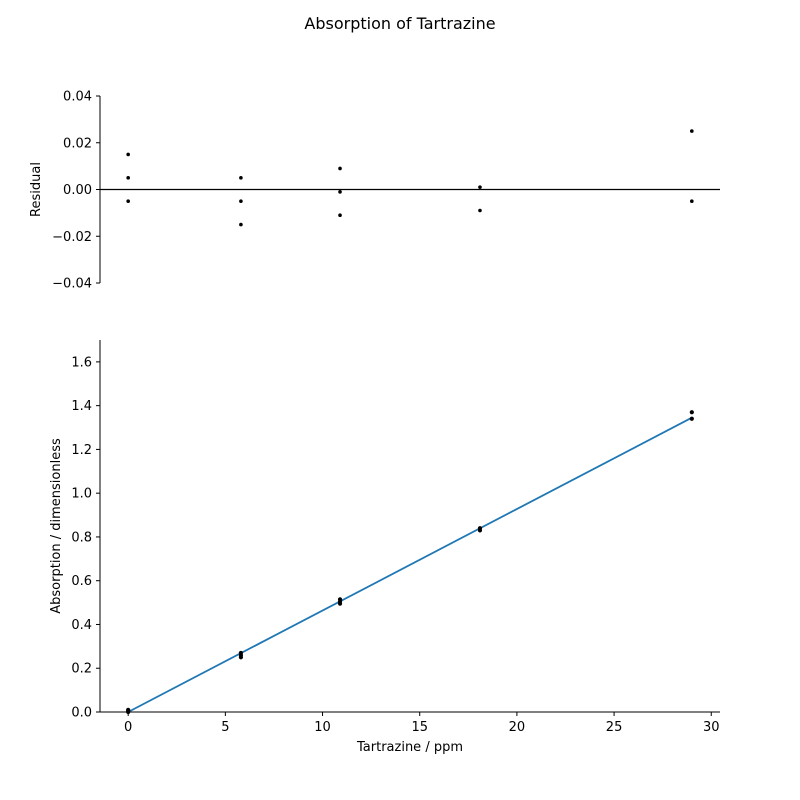 The width and height of the screenshot is (800, 800). What do you see at coordinates (81, 406) in the screenshot?
I see `data-y-tick-label: 1.4` at bounding box center [81, 406].